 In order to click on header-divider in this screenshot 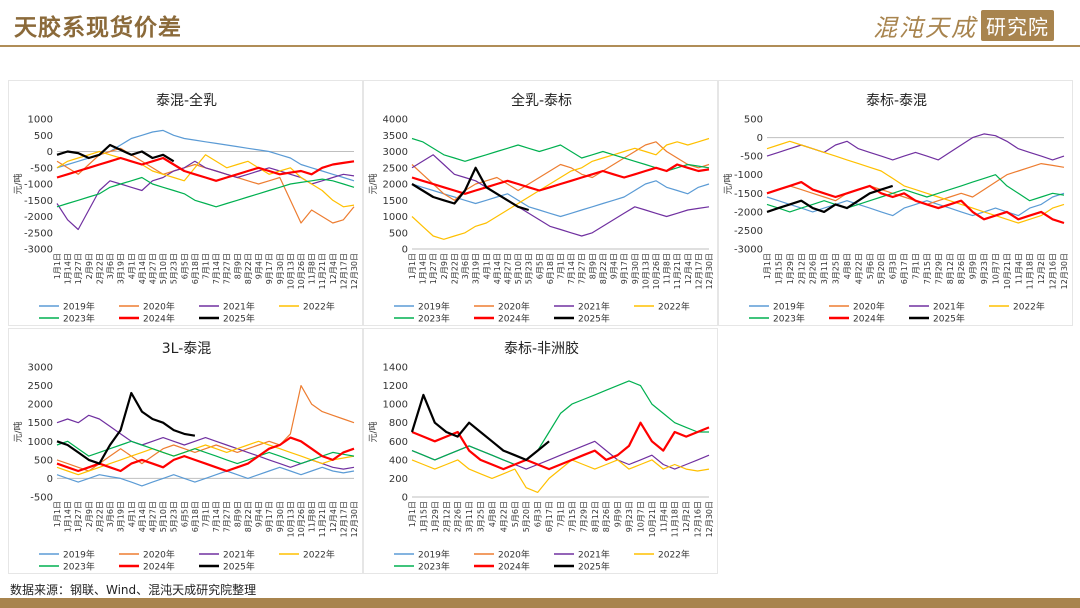, I will do `click(540, 46)`.